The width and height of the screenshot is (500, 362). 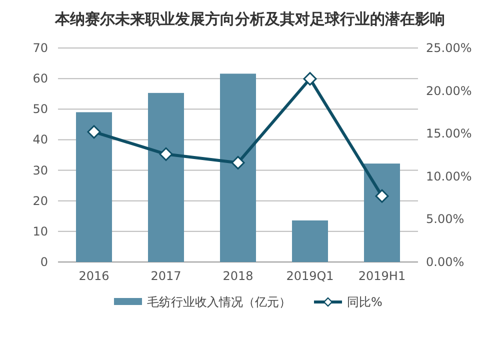 What do you see at coordinates (310, 276) in the screenshot?
I see `x-tick-label: 2019Q1` at bounding box center [310, 276].